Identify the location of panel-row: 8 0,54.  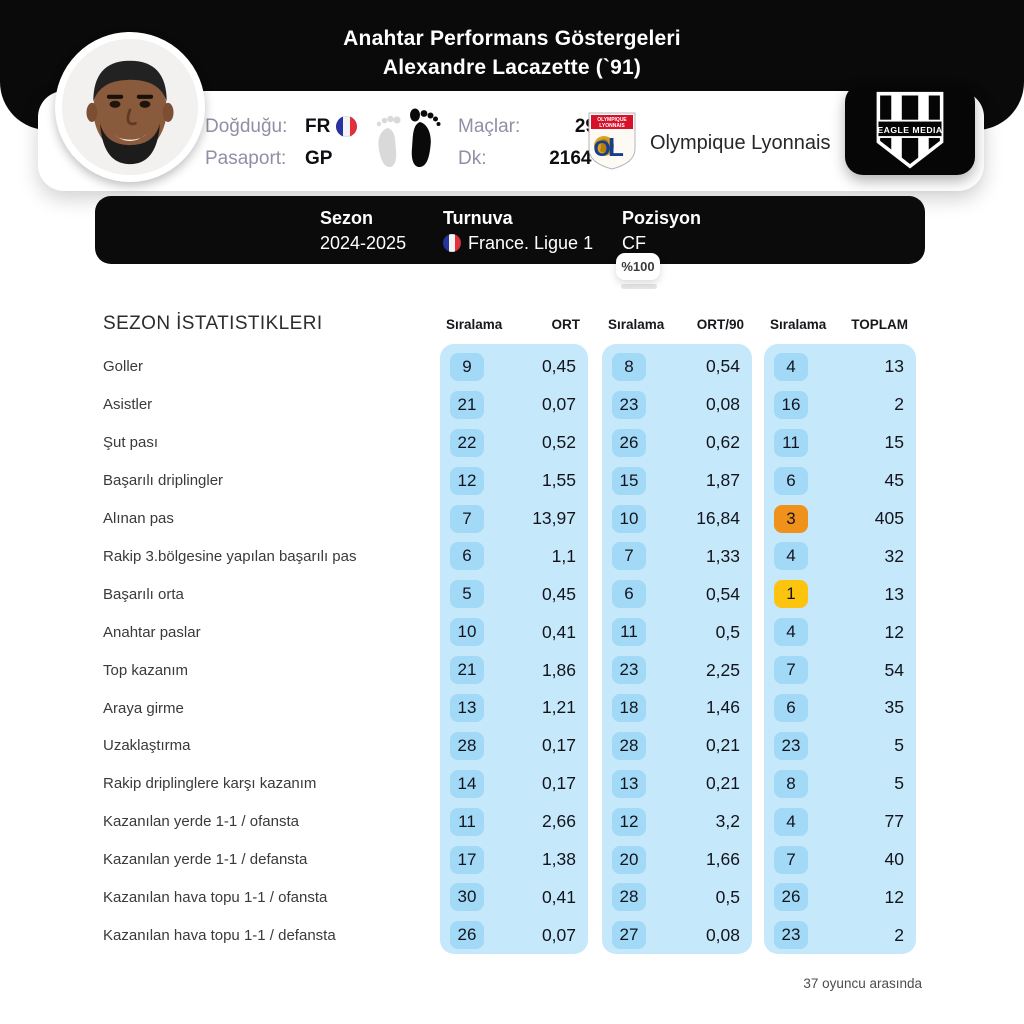
(677, 367).